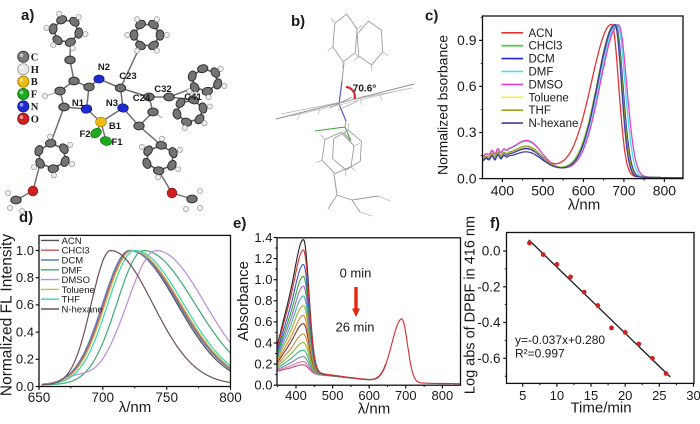  I want to click on svg-text: C, so click(35, 57).